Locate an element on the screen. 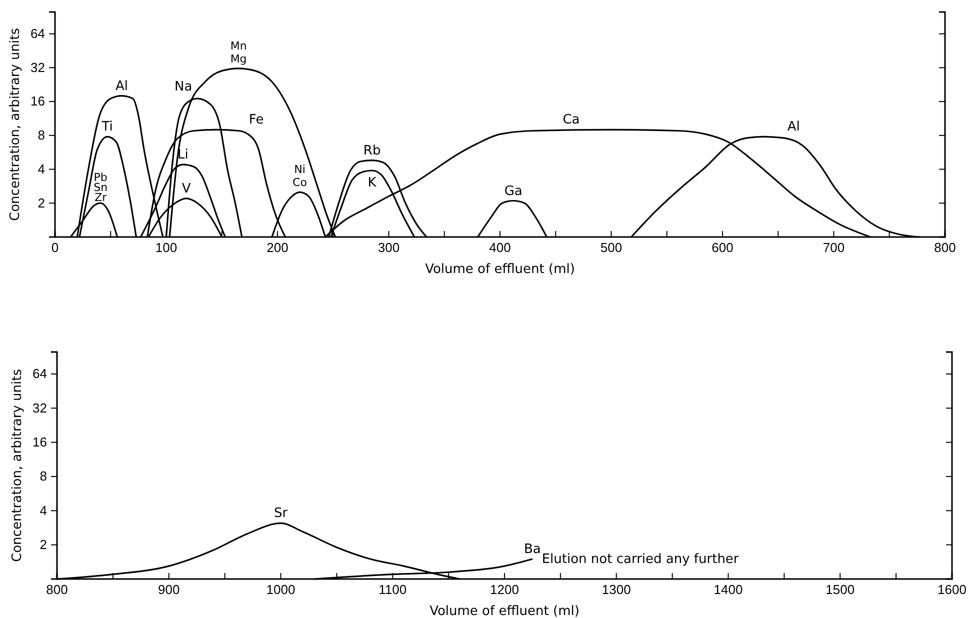  series-label: Ni Co is located at coordinates (300, 176).